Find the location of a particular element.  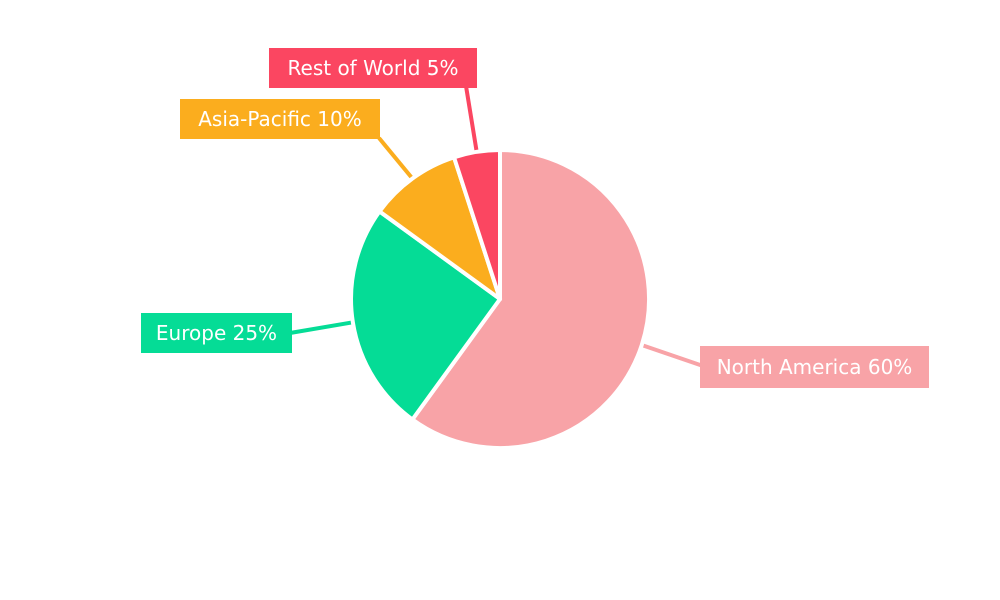

slice-label-europe: Europe 25% is located at coordinates (216, 333).